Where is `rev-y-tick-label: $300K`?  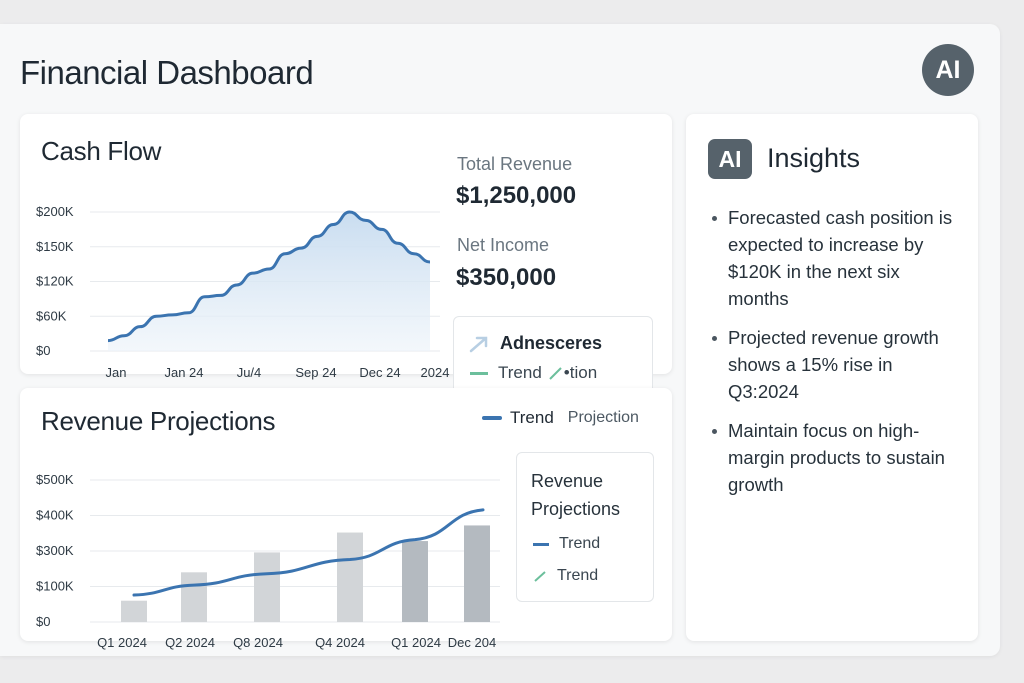 rev-y-tick-label: $300K is located at coordinates (55, 550).